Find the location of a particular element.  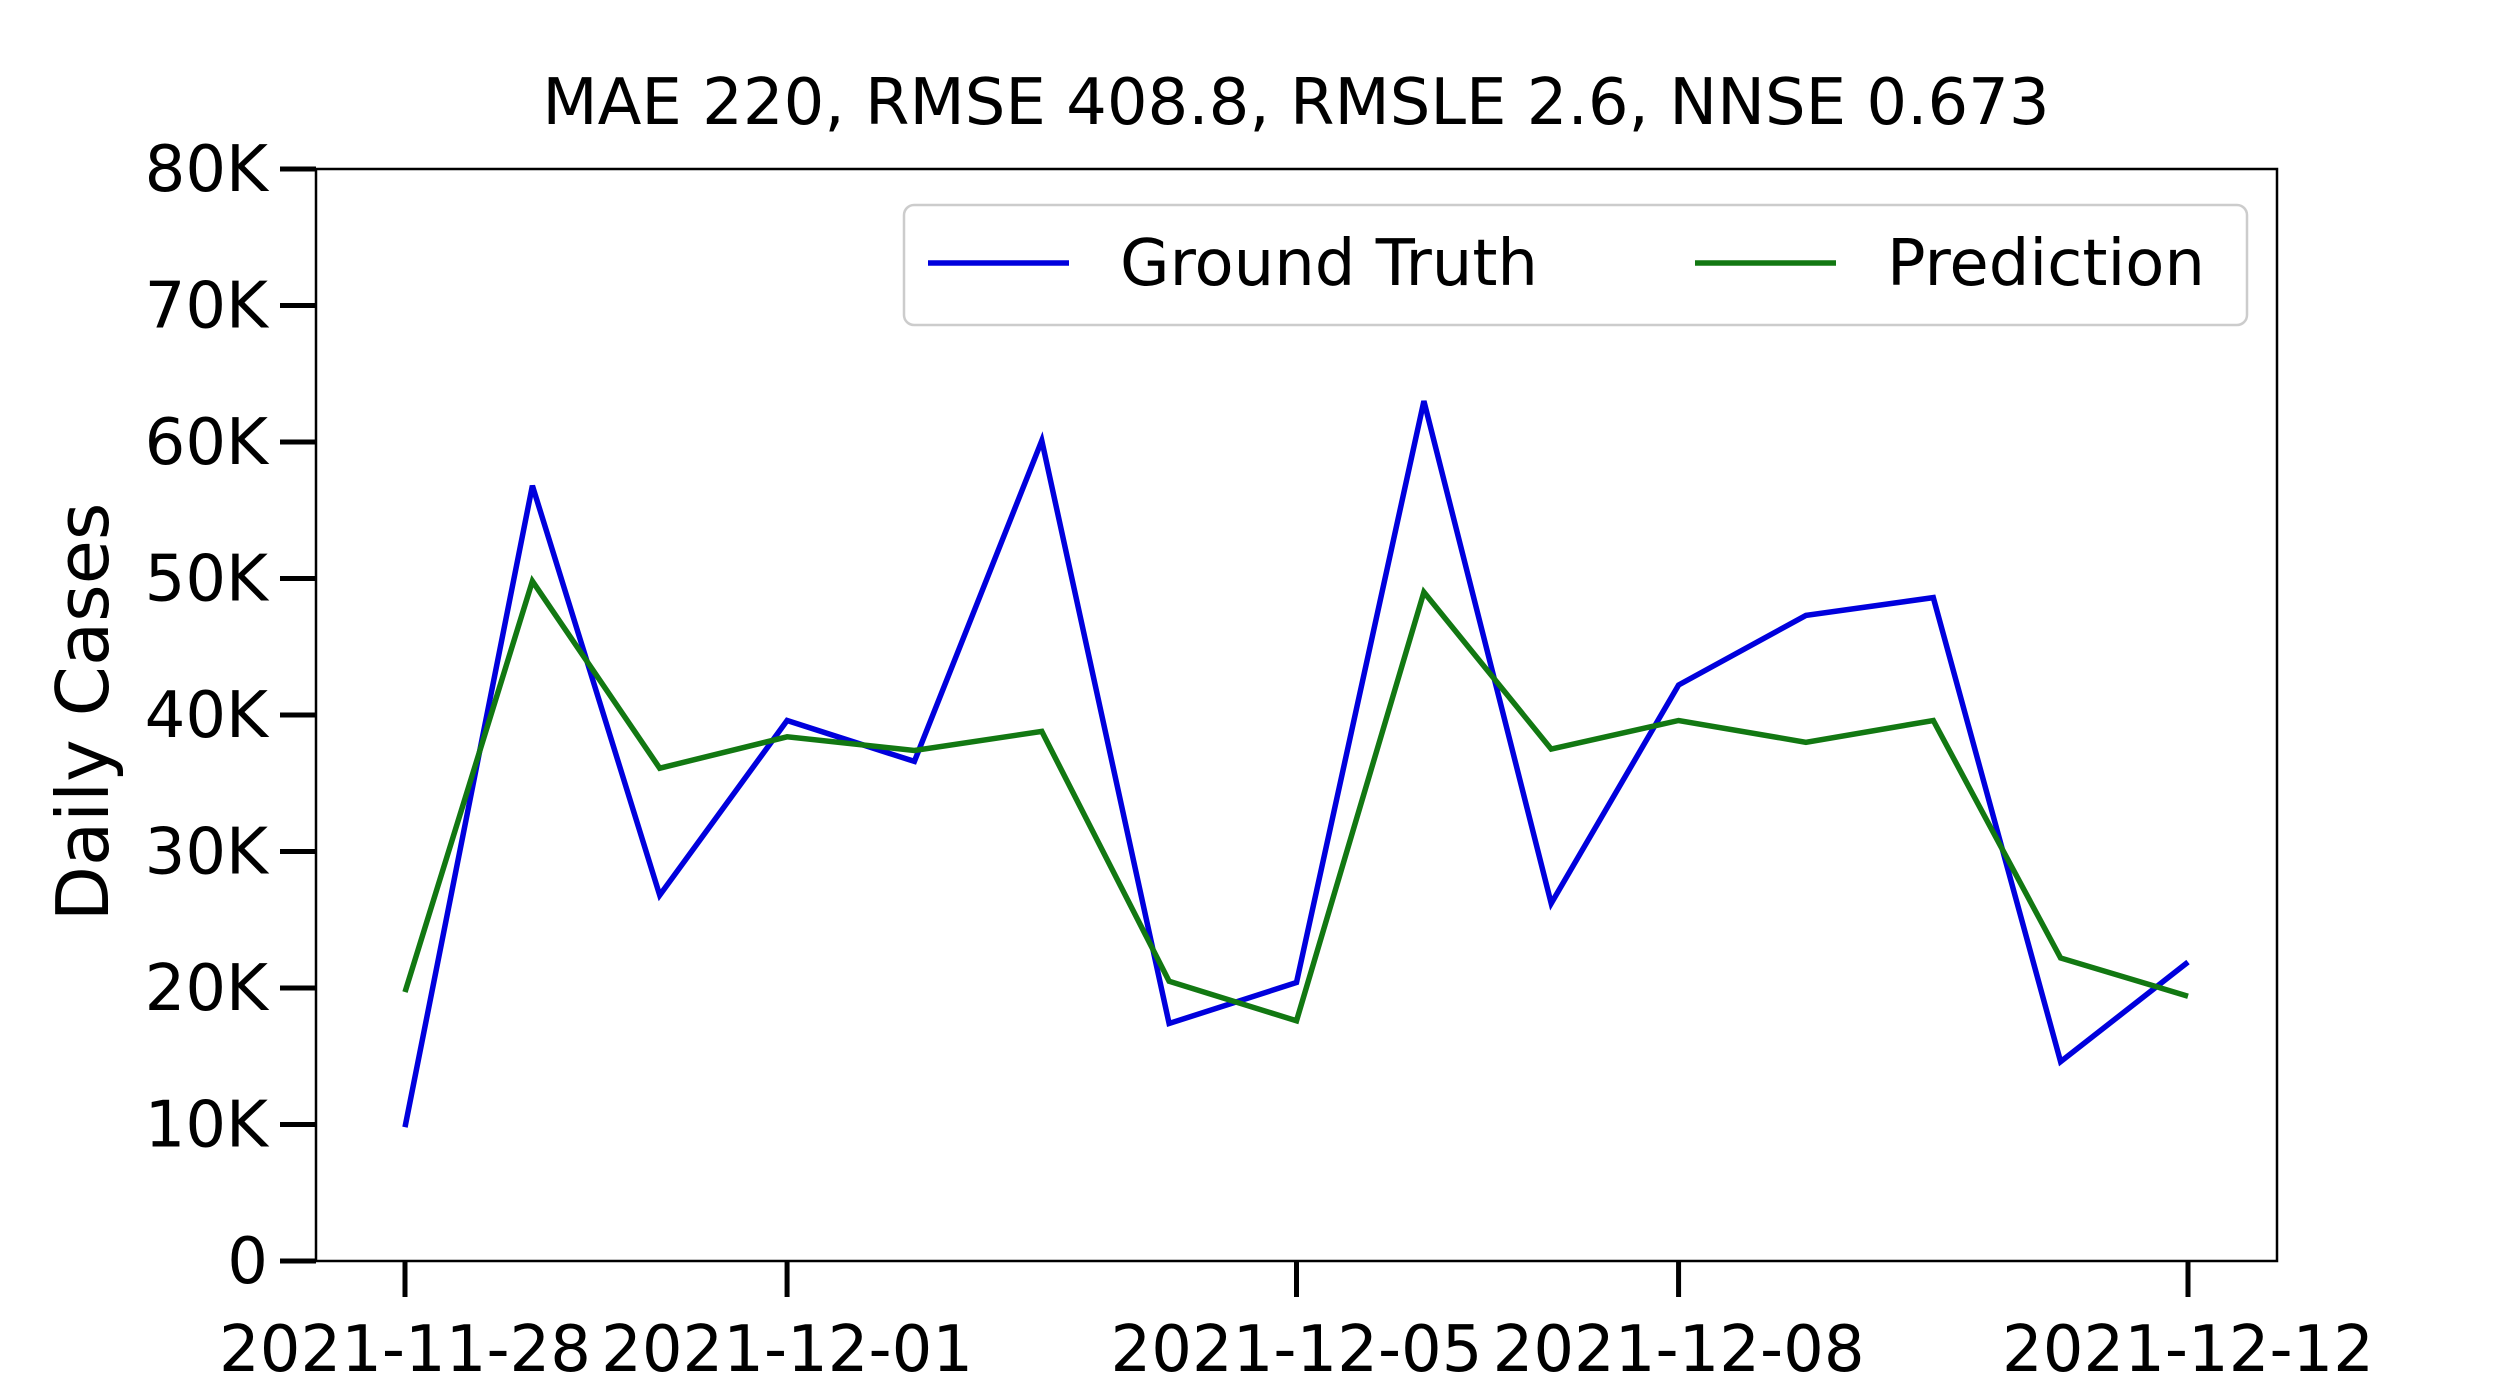

legend: Ground Truth Prediction is located at coordinates (1575, 265).